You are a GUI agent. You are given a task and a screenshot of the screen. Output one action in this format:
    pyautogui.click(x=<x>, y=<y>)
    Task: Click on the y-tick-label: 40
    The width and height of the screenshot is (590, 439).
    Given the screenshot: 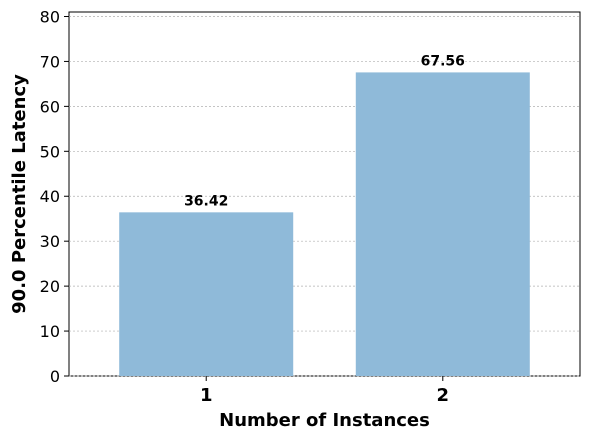 What is the action you would take?
    pyautogui.click(x=50, y=196)
    